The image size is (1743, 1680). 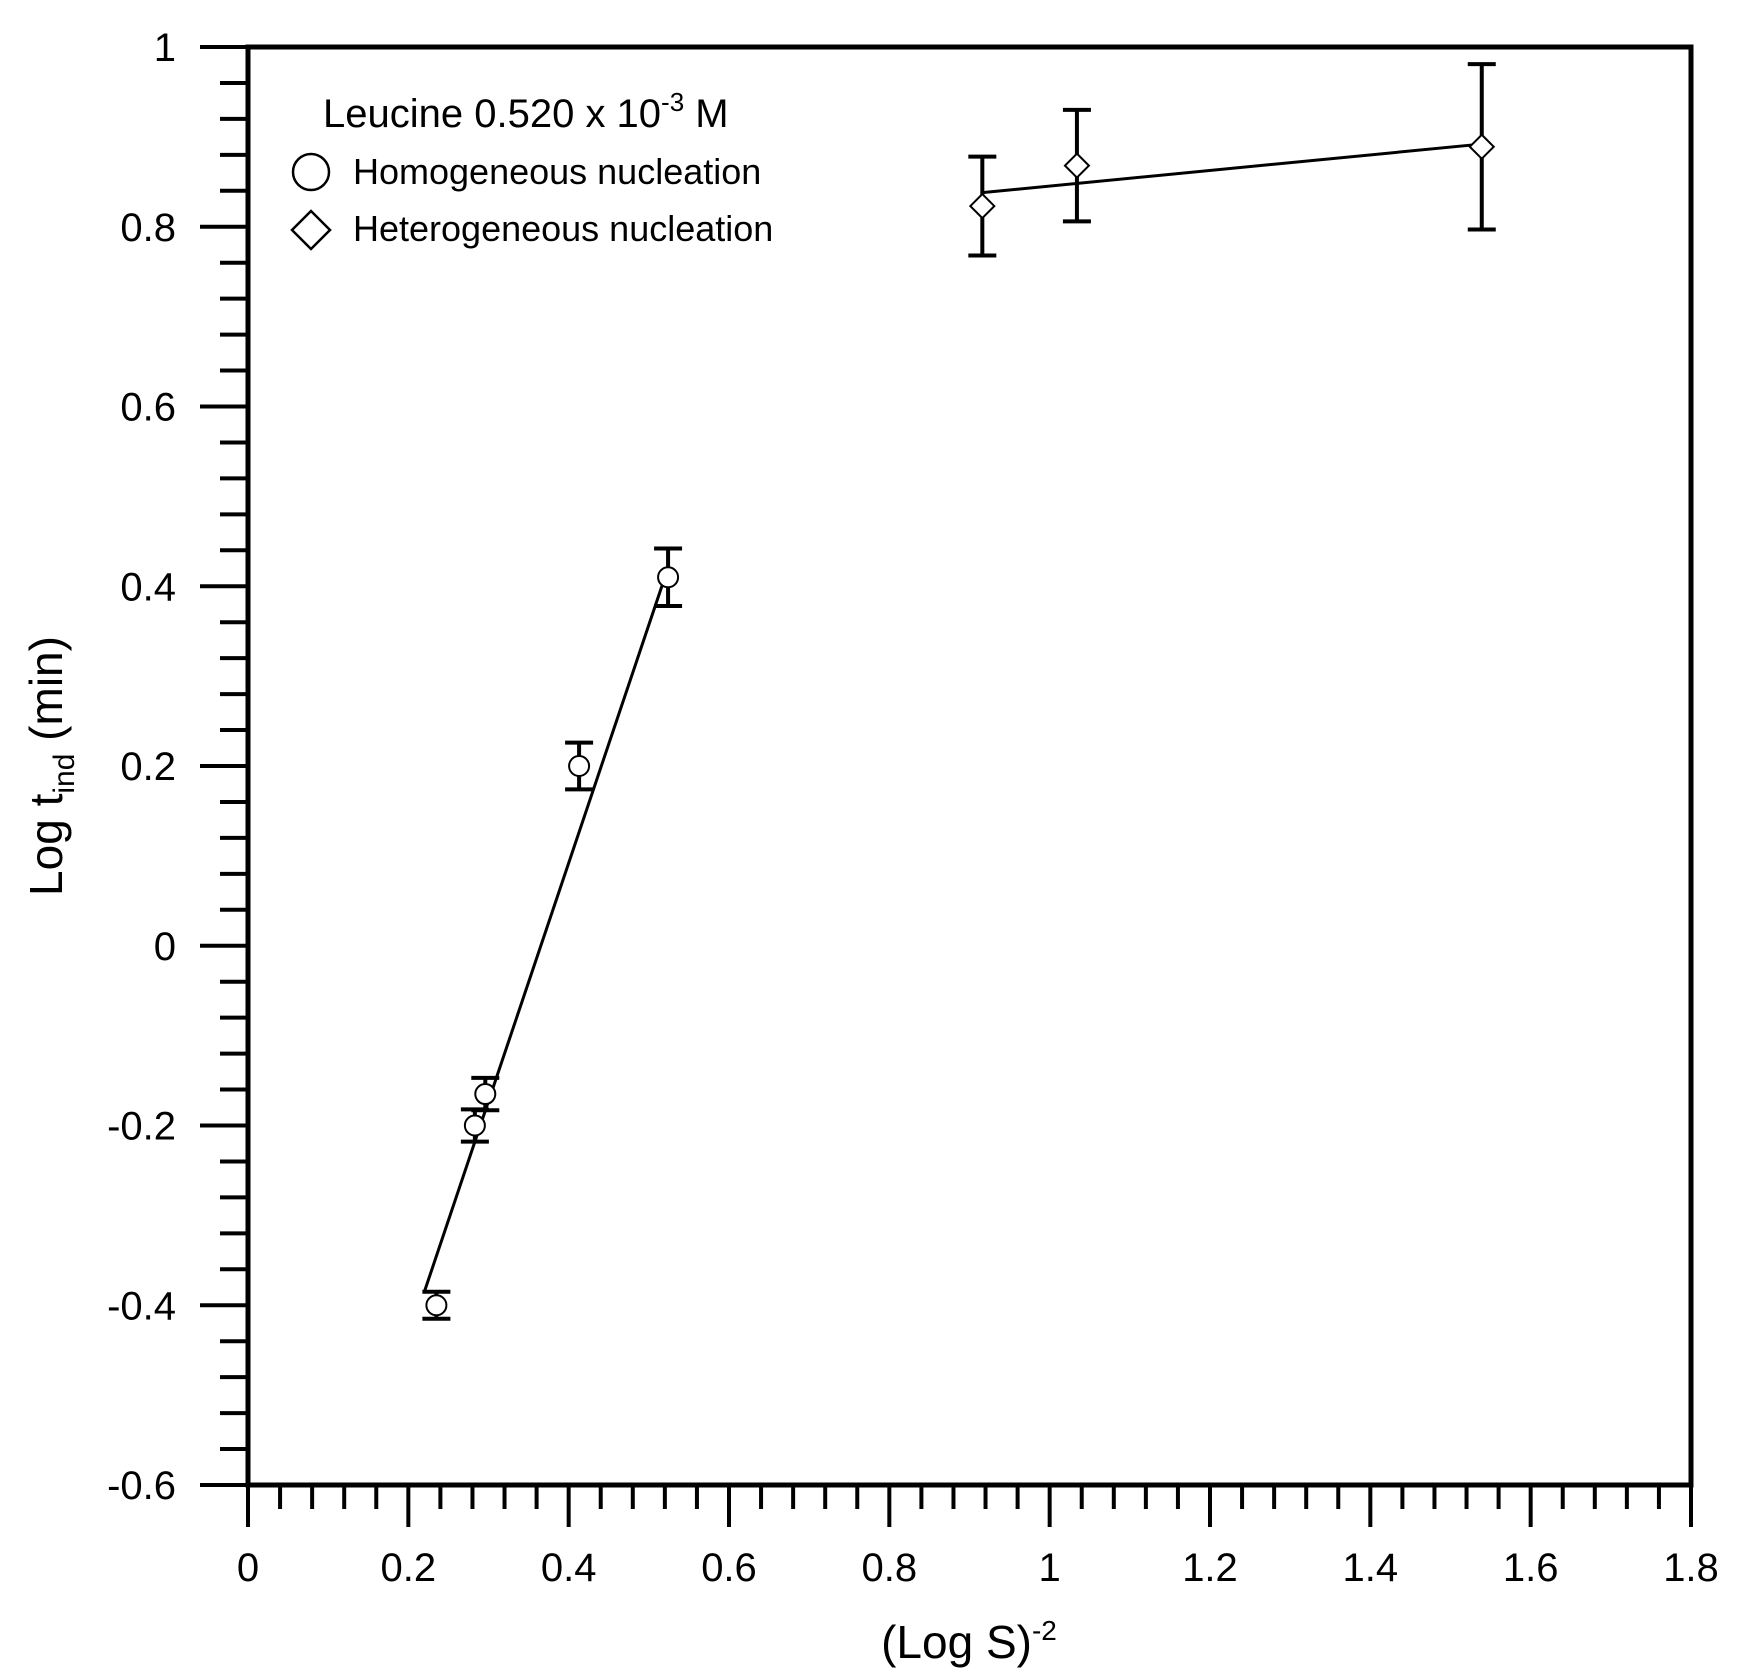 What do you see at coordinates (1232, 168) in the screenshot?
I see `fit-line-heterogeneous` at bounding box center [1232, 168].